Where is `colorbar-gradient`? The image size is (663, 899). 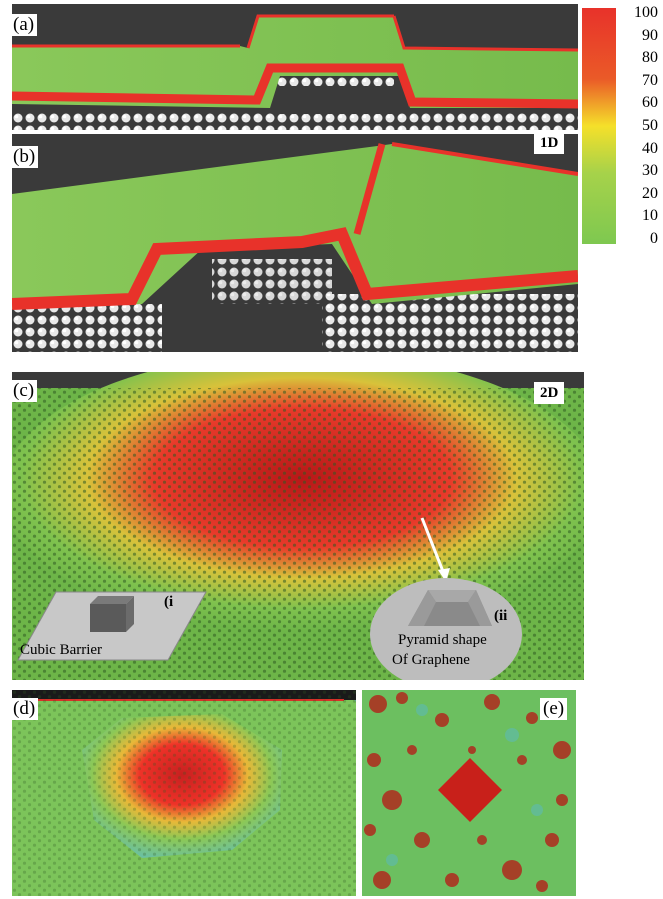
colorbar-gradient is located at coordinates (599, 126).